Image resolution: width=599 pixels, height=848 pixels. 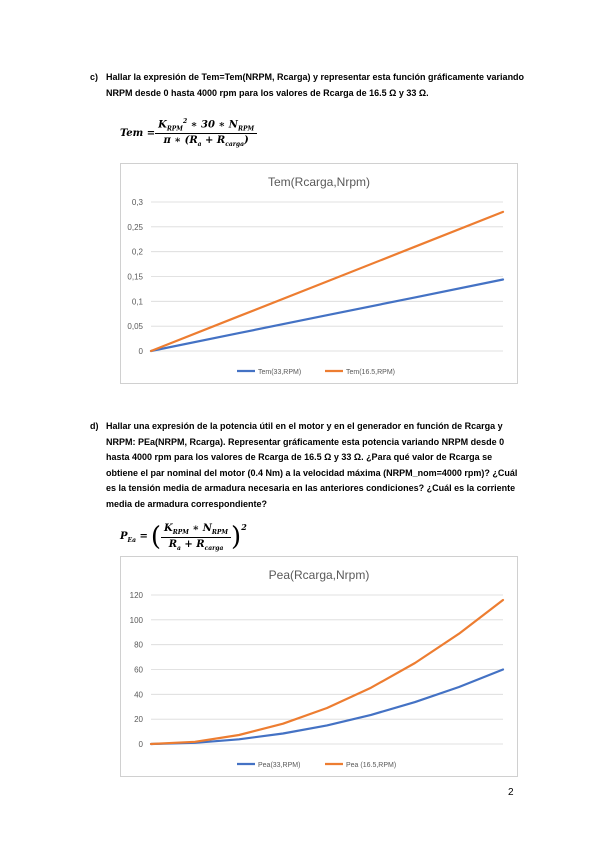 I want to click on eq-den-pre: π ∗ (R, so click(x=180, y=141).